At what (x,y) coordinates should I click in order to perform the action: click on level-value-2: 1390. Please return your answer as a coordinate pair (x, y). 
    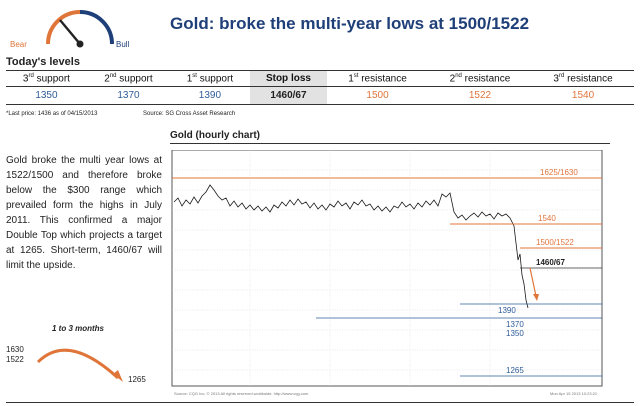
    Looking at the image, I should click on (210, 96).